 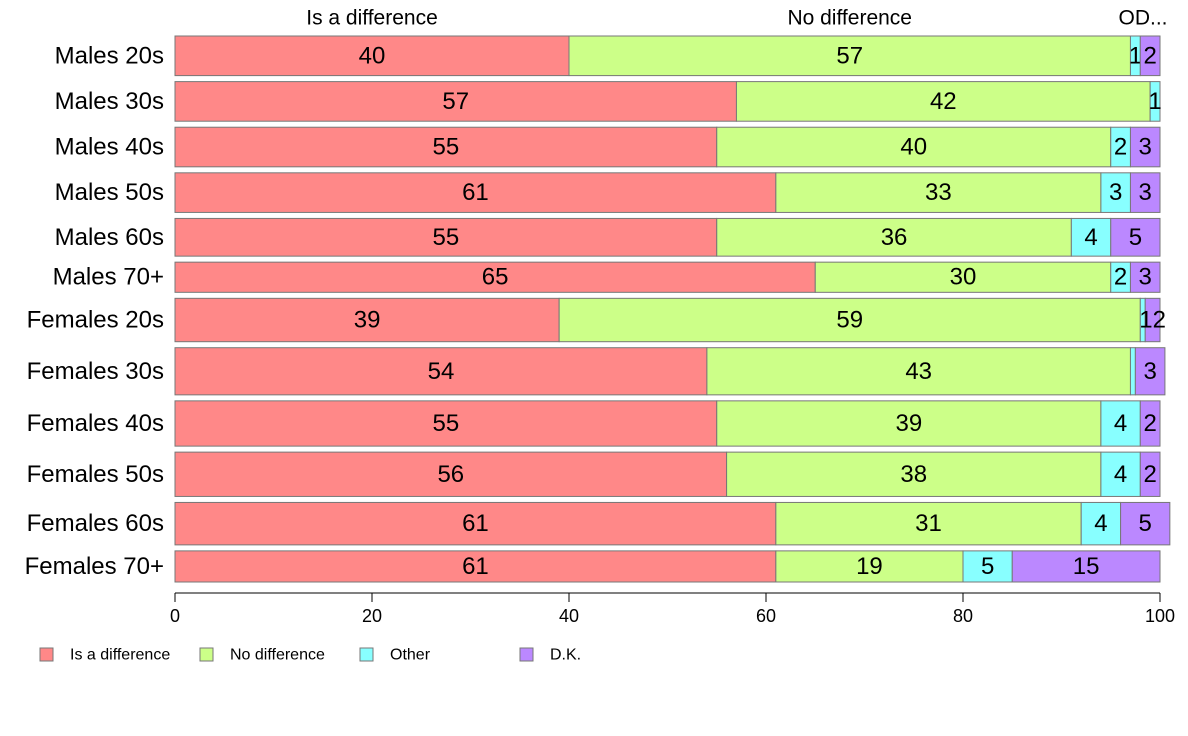 What do you see at coordinates (565, 655) in the screenshot?
I see `legend-label: D.K.` at bounding box center [565, 655].